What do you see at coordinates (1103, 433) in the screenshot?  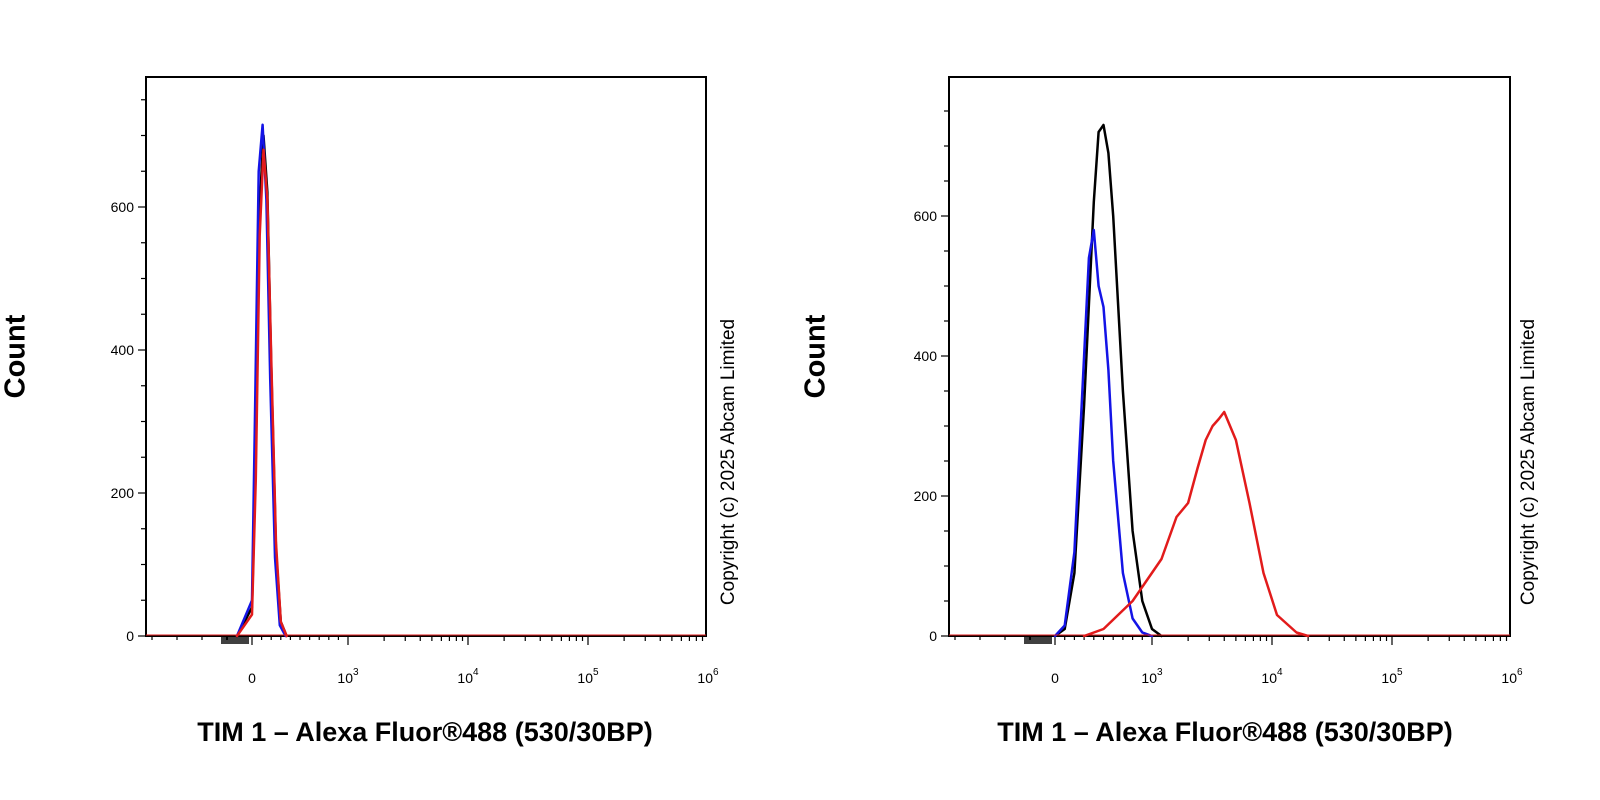 I see `series-line-blue` at bounding box center [1103, 433].